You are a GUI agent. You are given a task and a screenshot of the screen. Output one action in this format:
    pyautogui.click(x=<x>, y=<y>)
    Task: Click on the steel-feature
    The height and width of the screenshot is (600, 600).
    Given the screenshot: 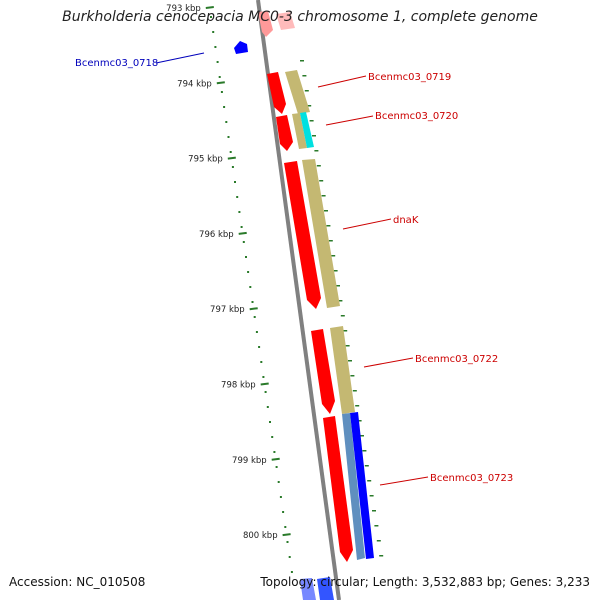 What is the action you would take?
    pyautogui.click(x=353, y=486)
    